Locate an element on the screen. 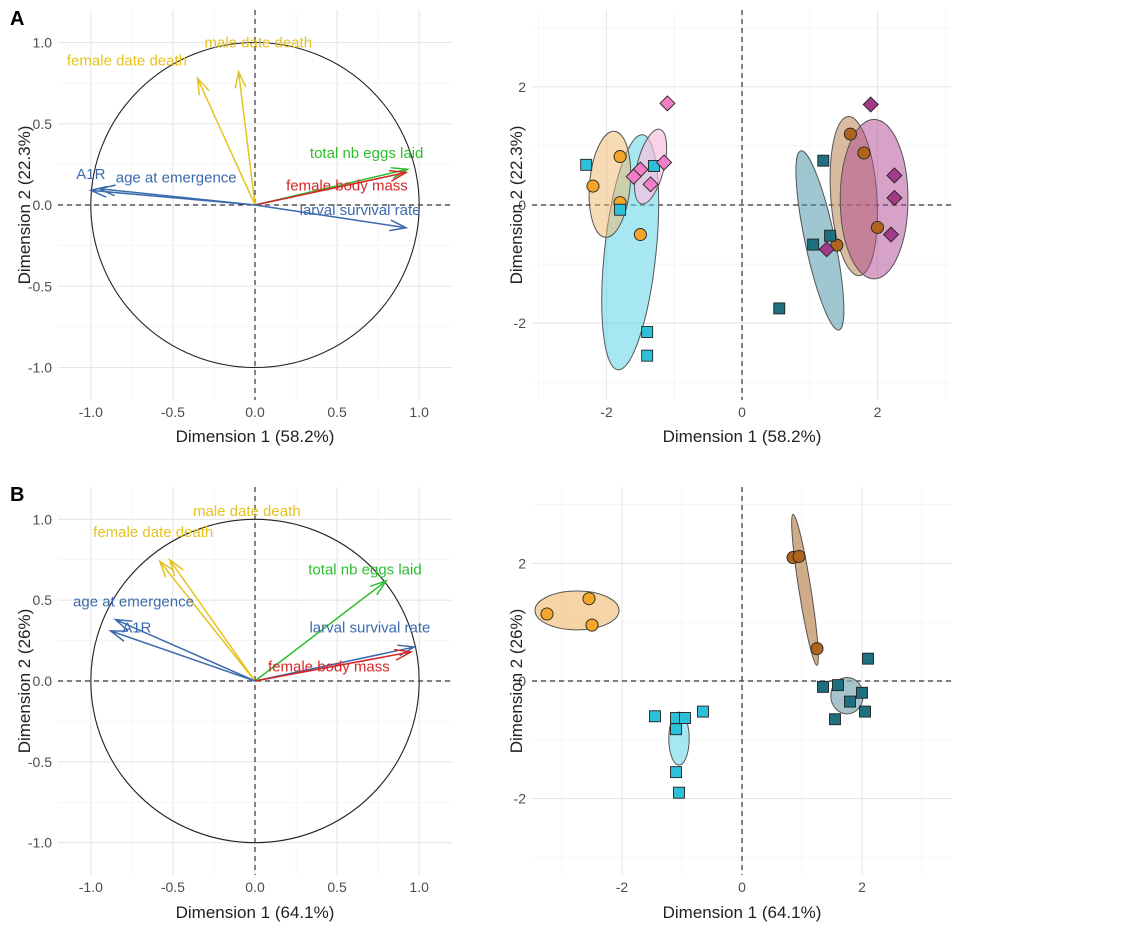  panel-label-a: A is located at coordinates (17, 19).